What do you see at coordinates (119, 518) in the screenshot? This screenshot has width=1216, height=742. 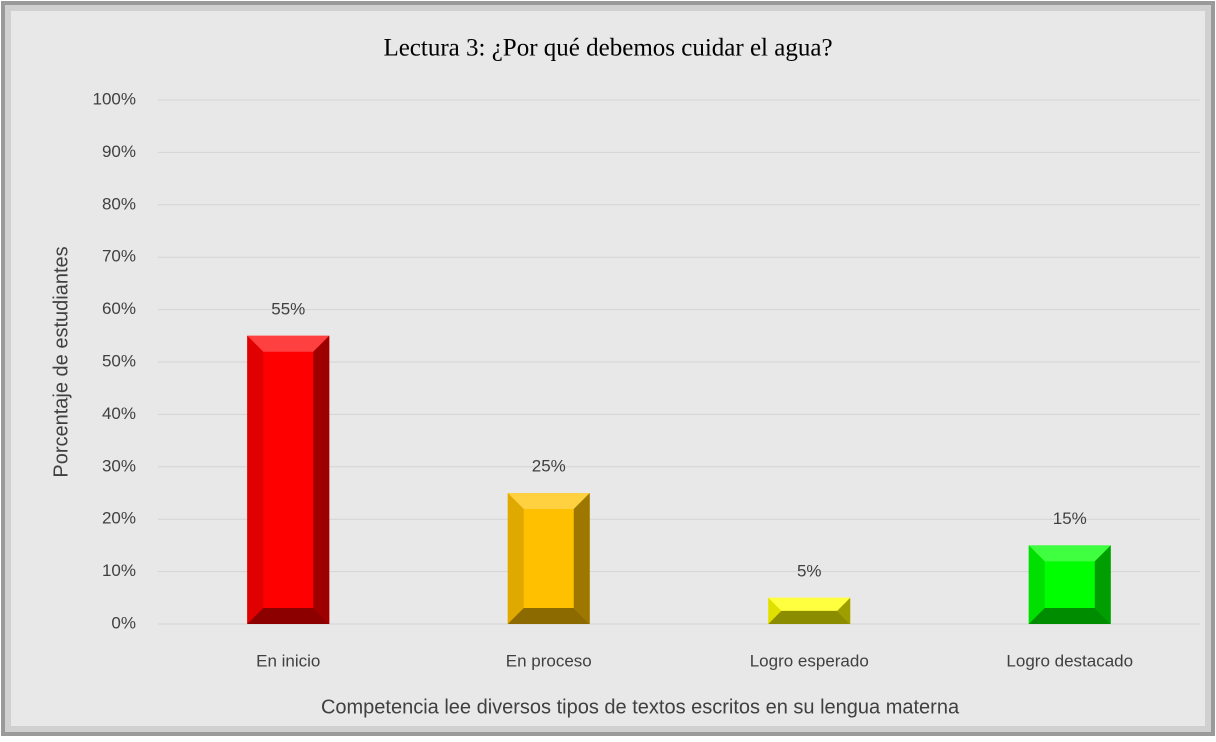 I see `y-tick-label: 20%` at bounding box center [119, 518].